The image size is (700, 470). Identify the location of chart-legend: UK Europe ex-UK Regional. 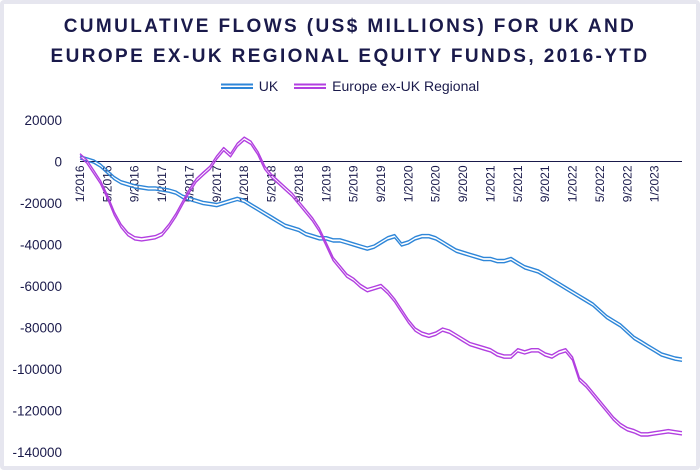
(350, 86).